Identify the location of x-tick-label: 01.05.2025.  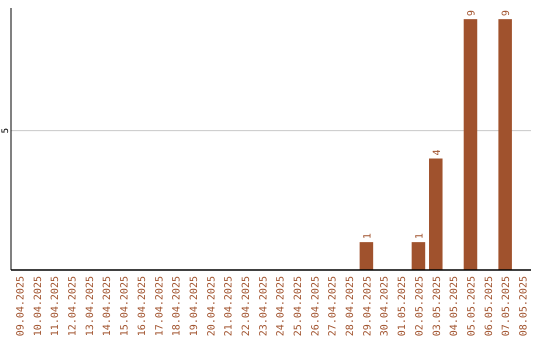
(402, 306).